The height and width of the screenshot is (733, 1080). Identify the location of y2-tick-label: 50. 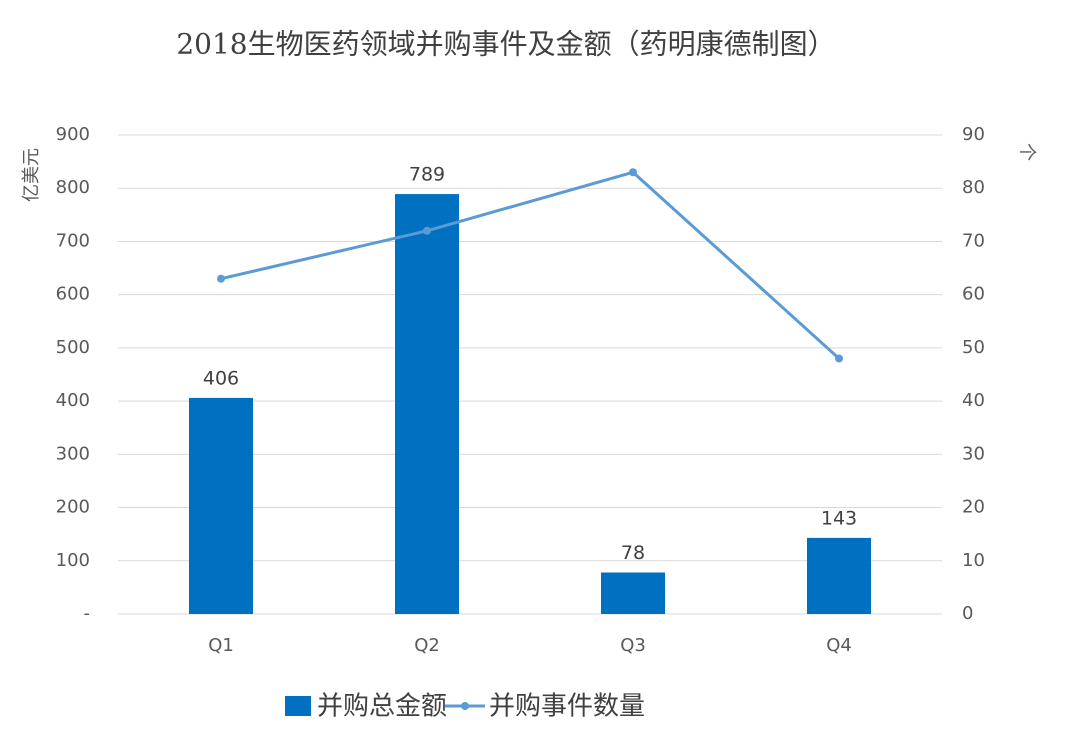
(973, 347).